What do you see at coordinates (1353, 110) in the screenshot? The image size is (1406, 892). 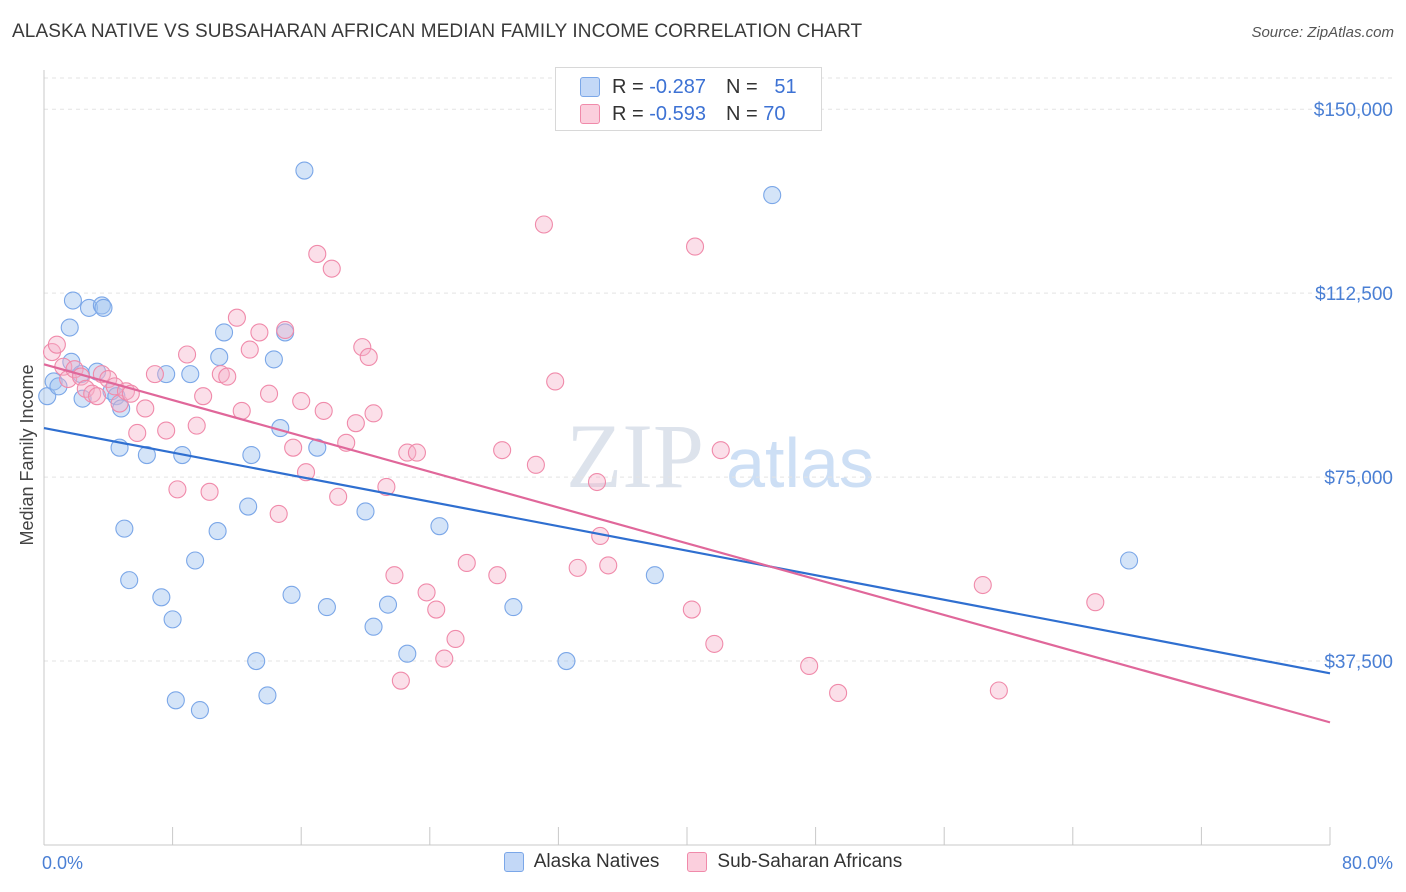 I see `y-tick-label: $150,000` at bounding box center [1353, 110].